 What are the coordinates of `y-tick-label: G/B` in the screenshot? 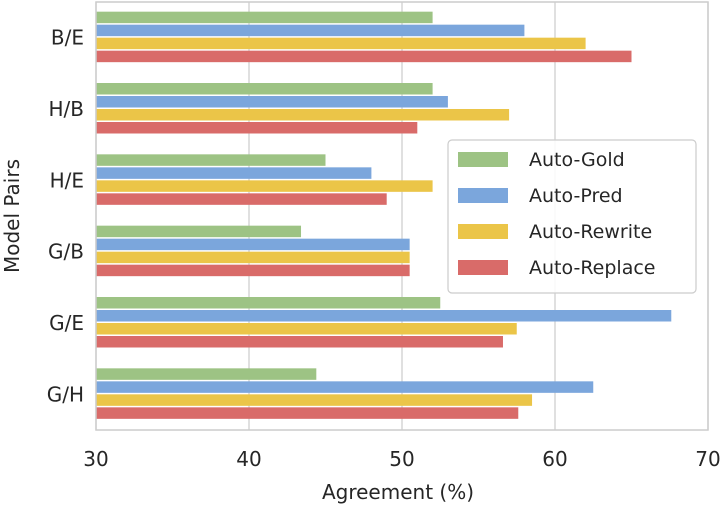 It's located at (66, 252).